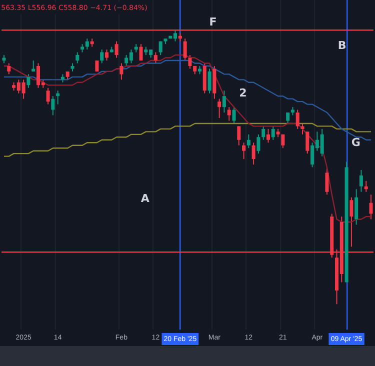  Describe the element at coordinates (355, 142) in the screenshot. I see `annotation: G` at that location.